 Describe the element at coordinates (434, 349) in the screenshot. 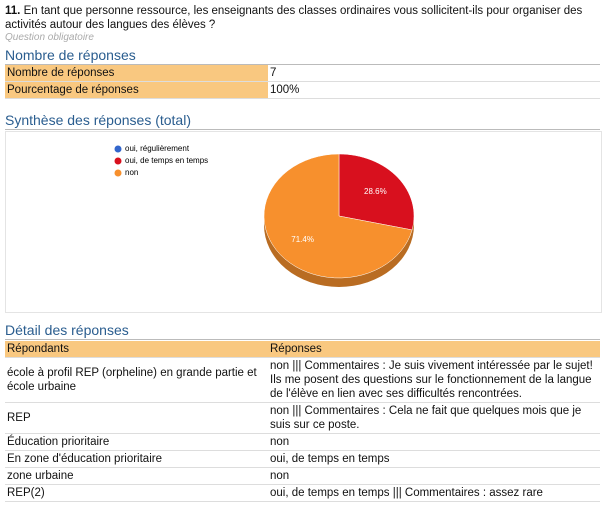

I see `header-cell: Réponses` at that location.